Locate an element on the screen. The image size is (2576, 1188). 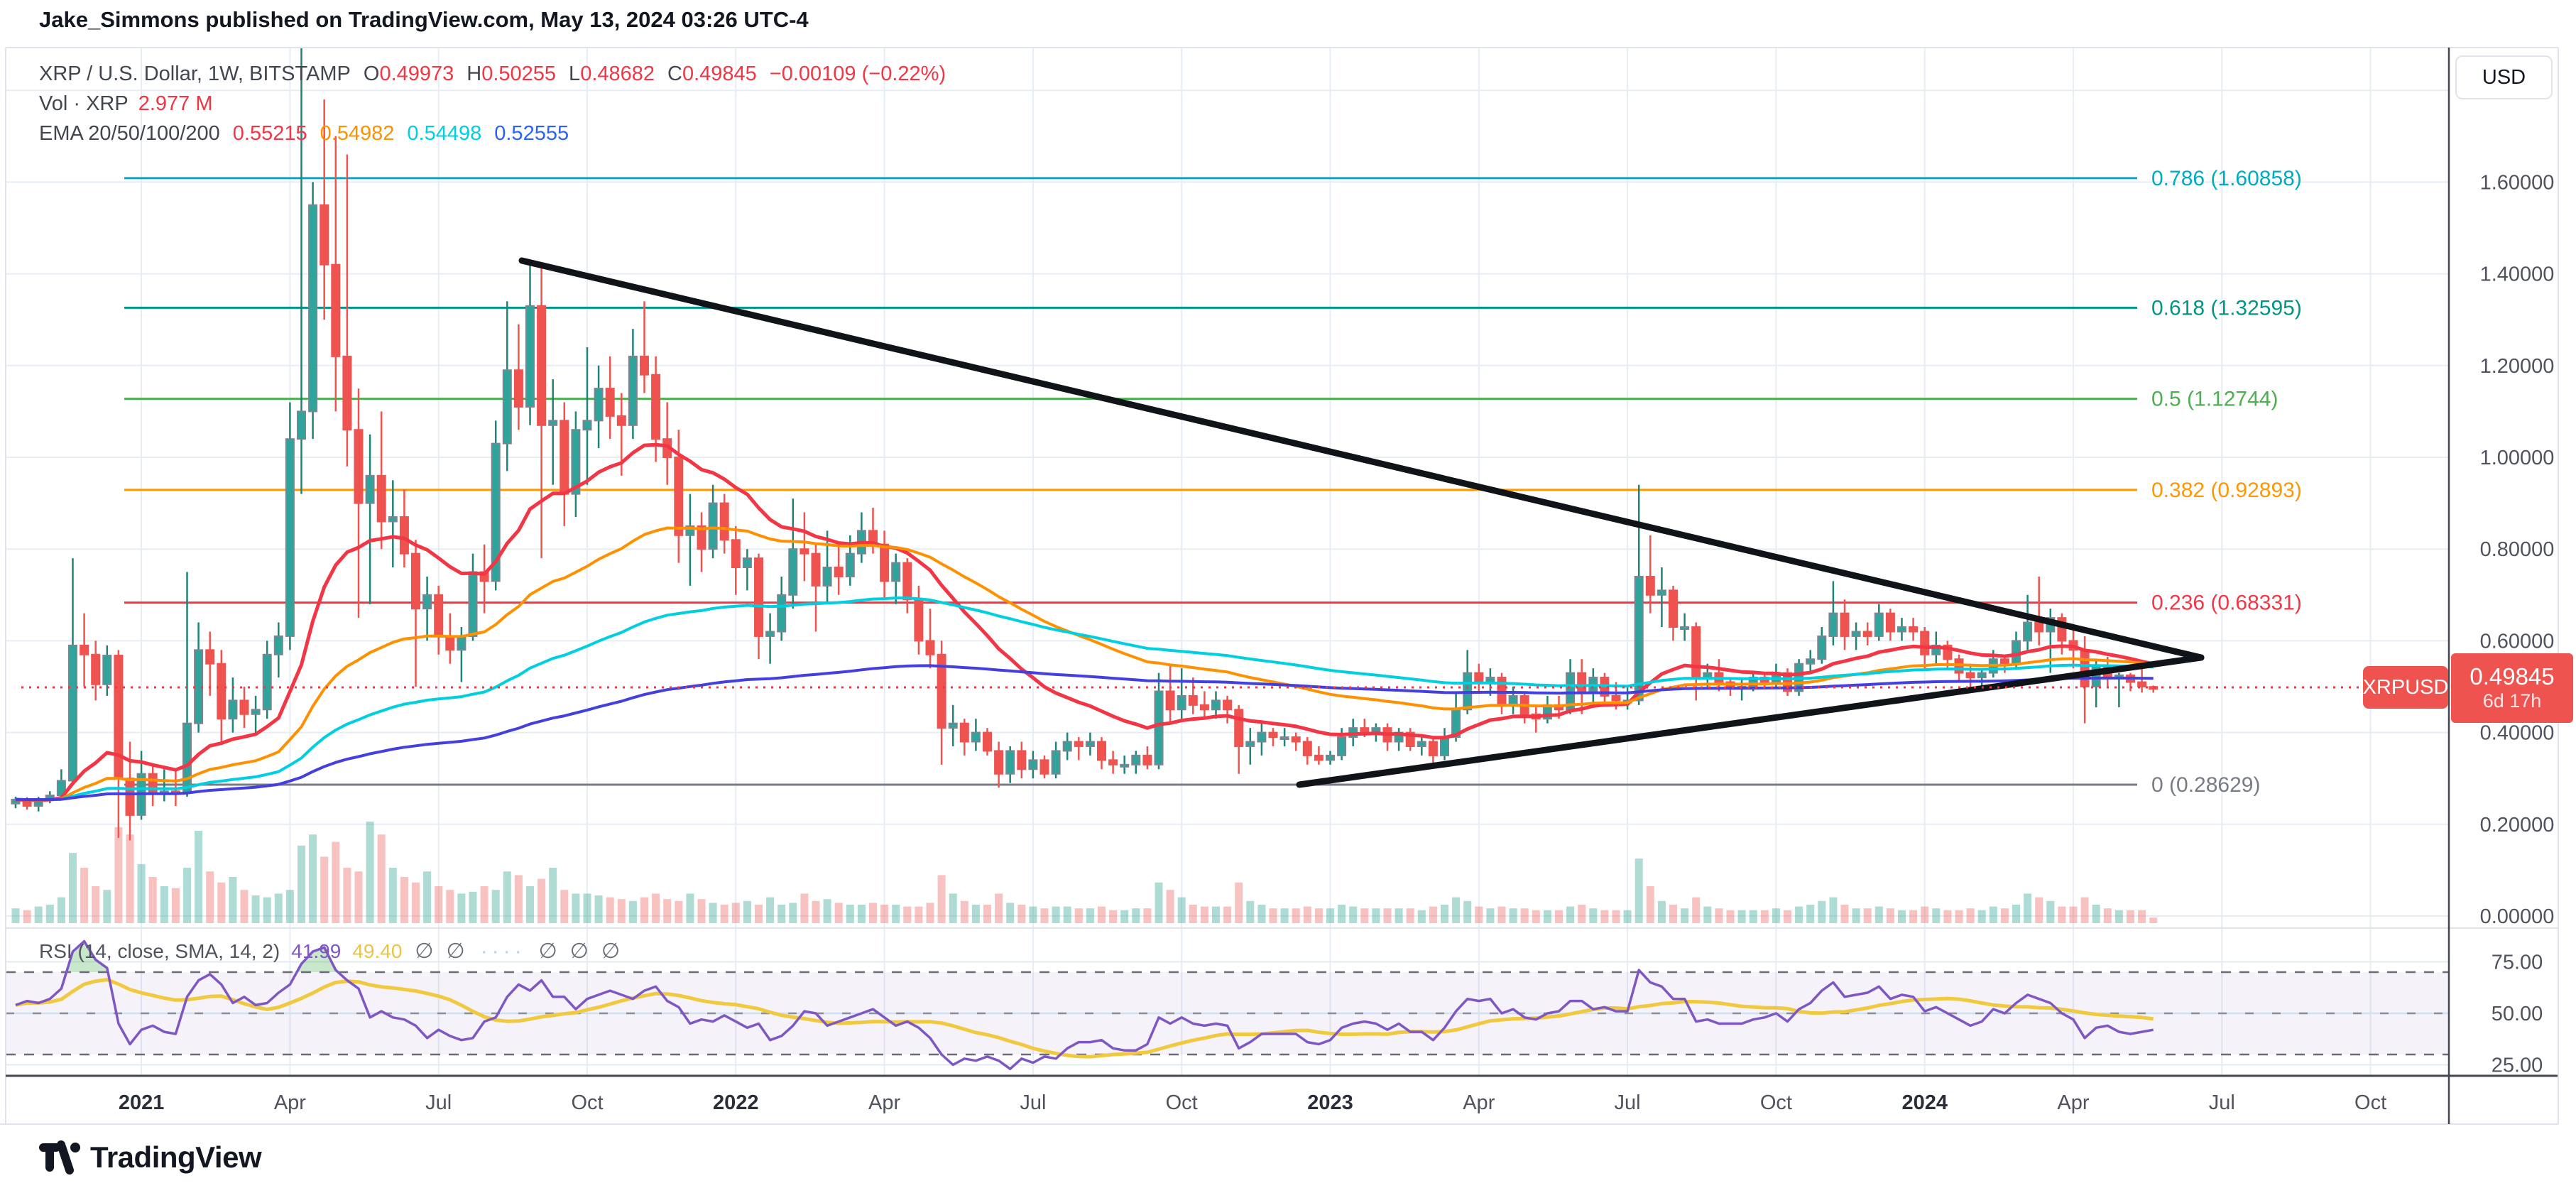
tradingview-logo-icon is located at coordinates (59, 1157).